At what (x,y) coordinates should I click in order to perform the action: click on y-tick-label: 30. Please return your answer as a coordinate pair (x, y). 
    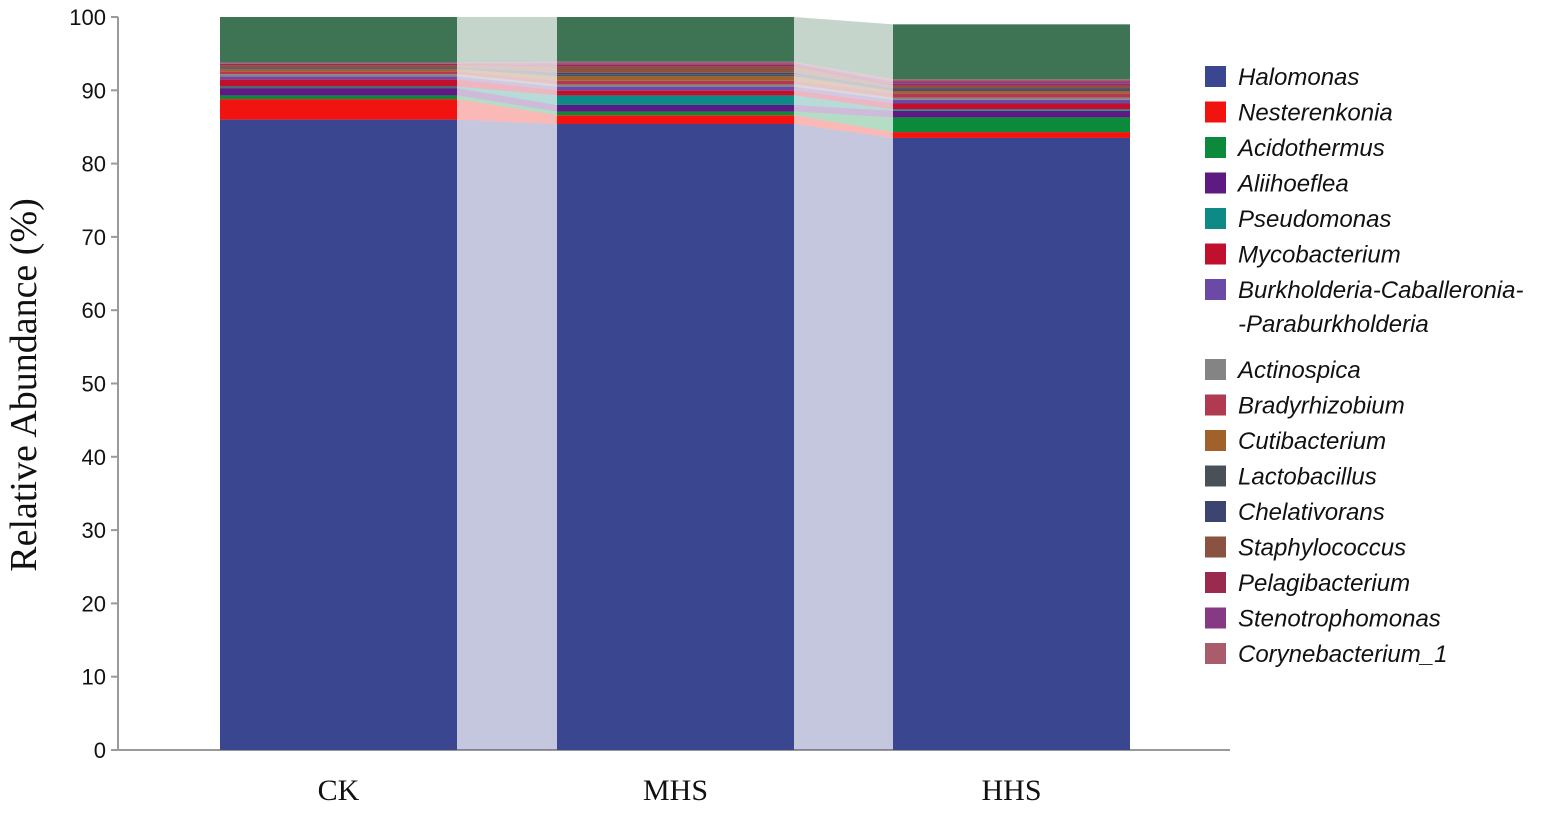
    Looking at the image, I should click on (94, 530).